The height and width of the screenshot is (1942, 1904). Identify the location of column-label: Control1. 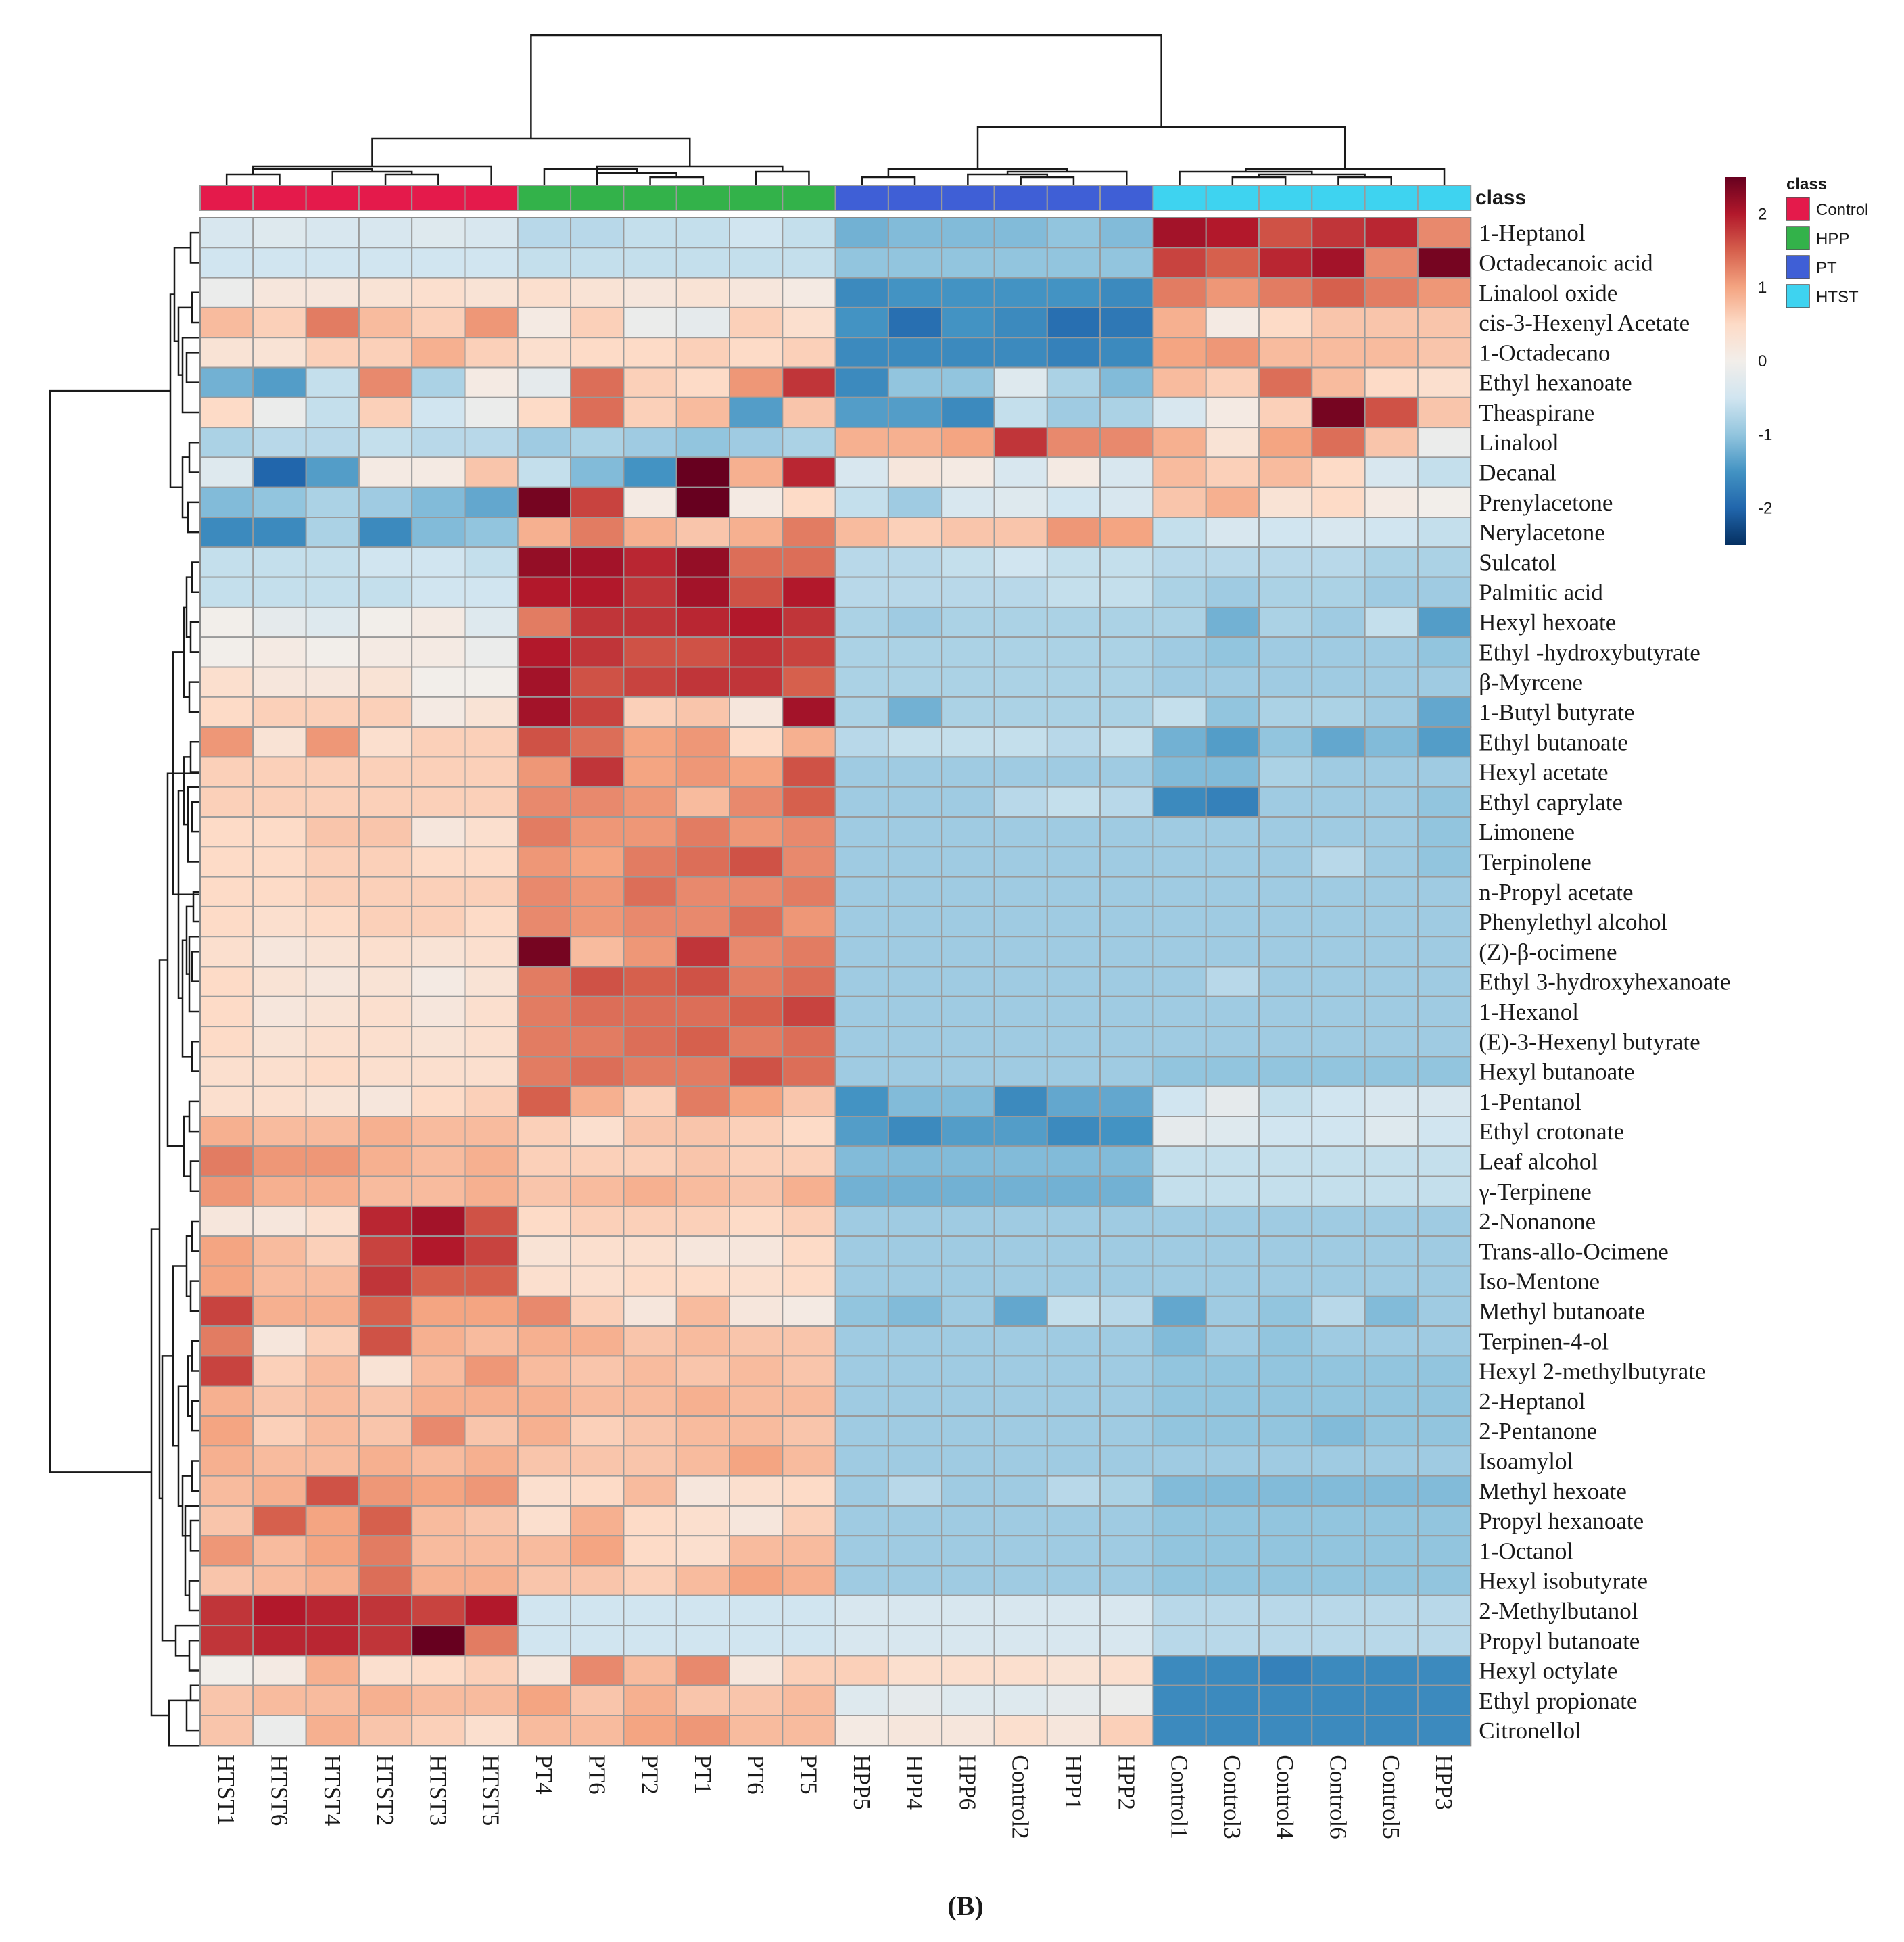
(1179, 1797).